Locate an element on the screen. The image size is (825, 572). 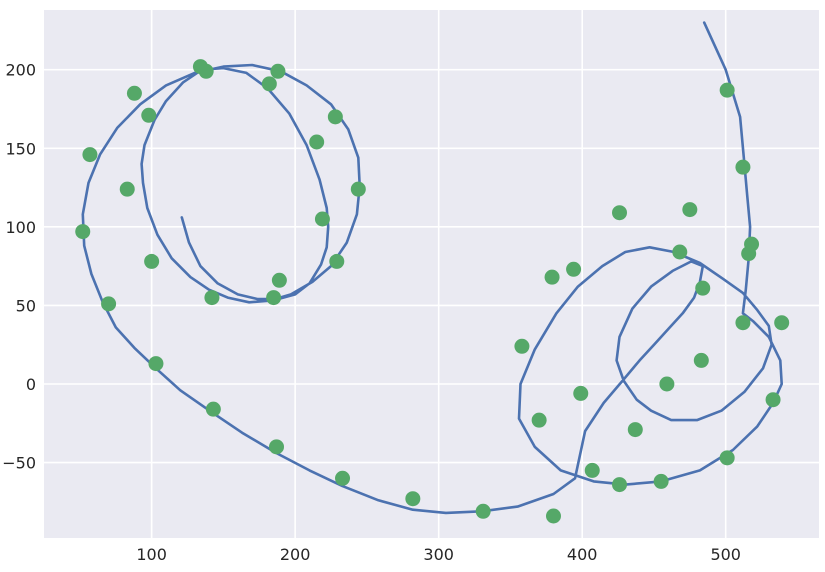
x-axis-tick-labels: 100 200 300 400 500 is located at coordinates (438, 554).